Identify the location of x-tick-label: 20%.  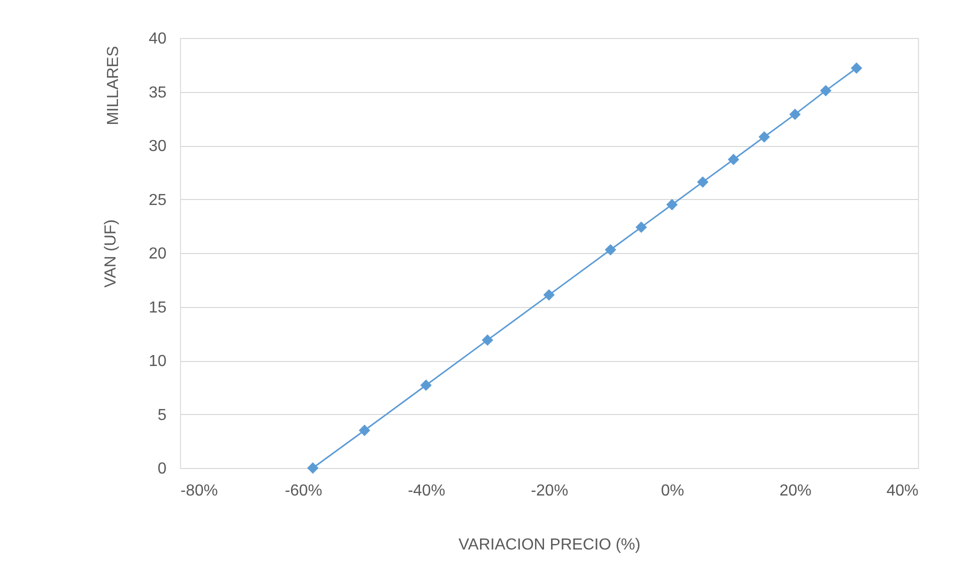
(795, 491).